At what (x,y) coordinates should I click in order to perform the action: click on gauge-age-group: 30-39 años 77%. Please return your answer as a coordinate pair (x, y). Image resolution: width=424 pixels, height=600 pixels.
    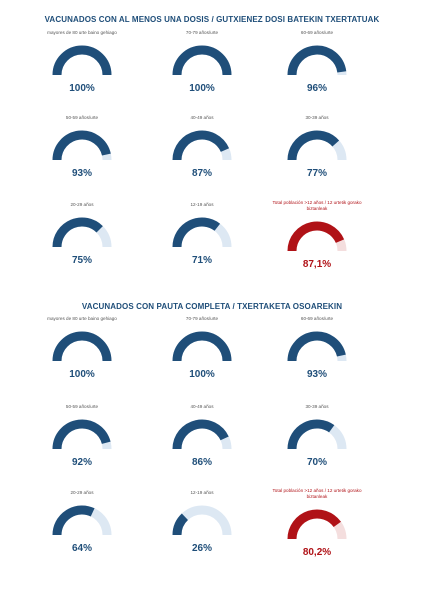
    Looking at the image, I should click on (317, 160).